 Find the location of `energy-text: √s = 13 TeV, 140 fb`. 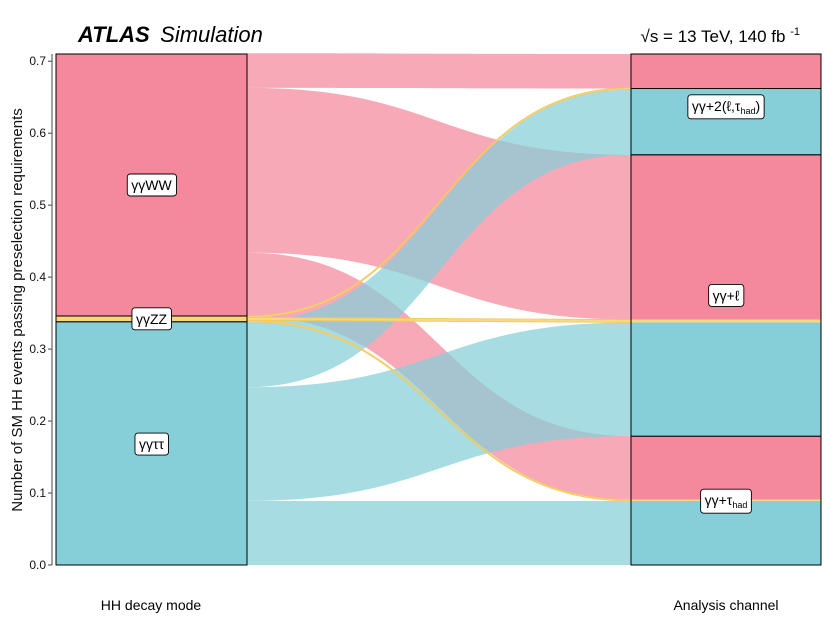

energy-text: √s = 13 TeV, 140 fb is located at coordinates (713, 36).